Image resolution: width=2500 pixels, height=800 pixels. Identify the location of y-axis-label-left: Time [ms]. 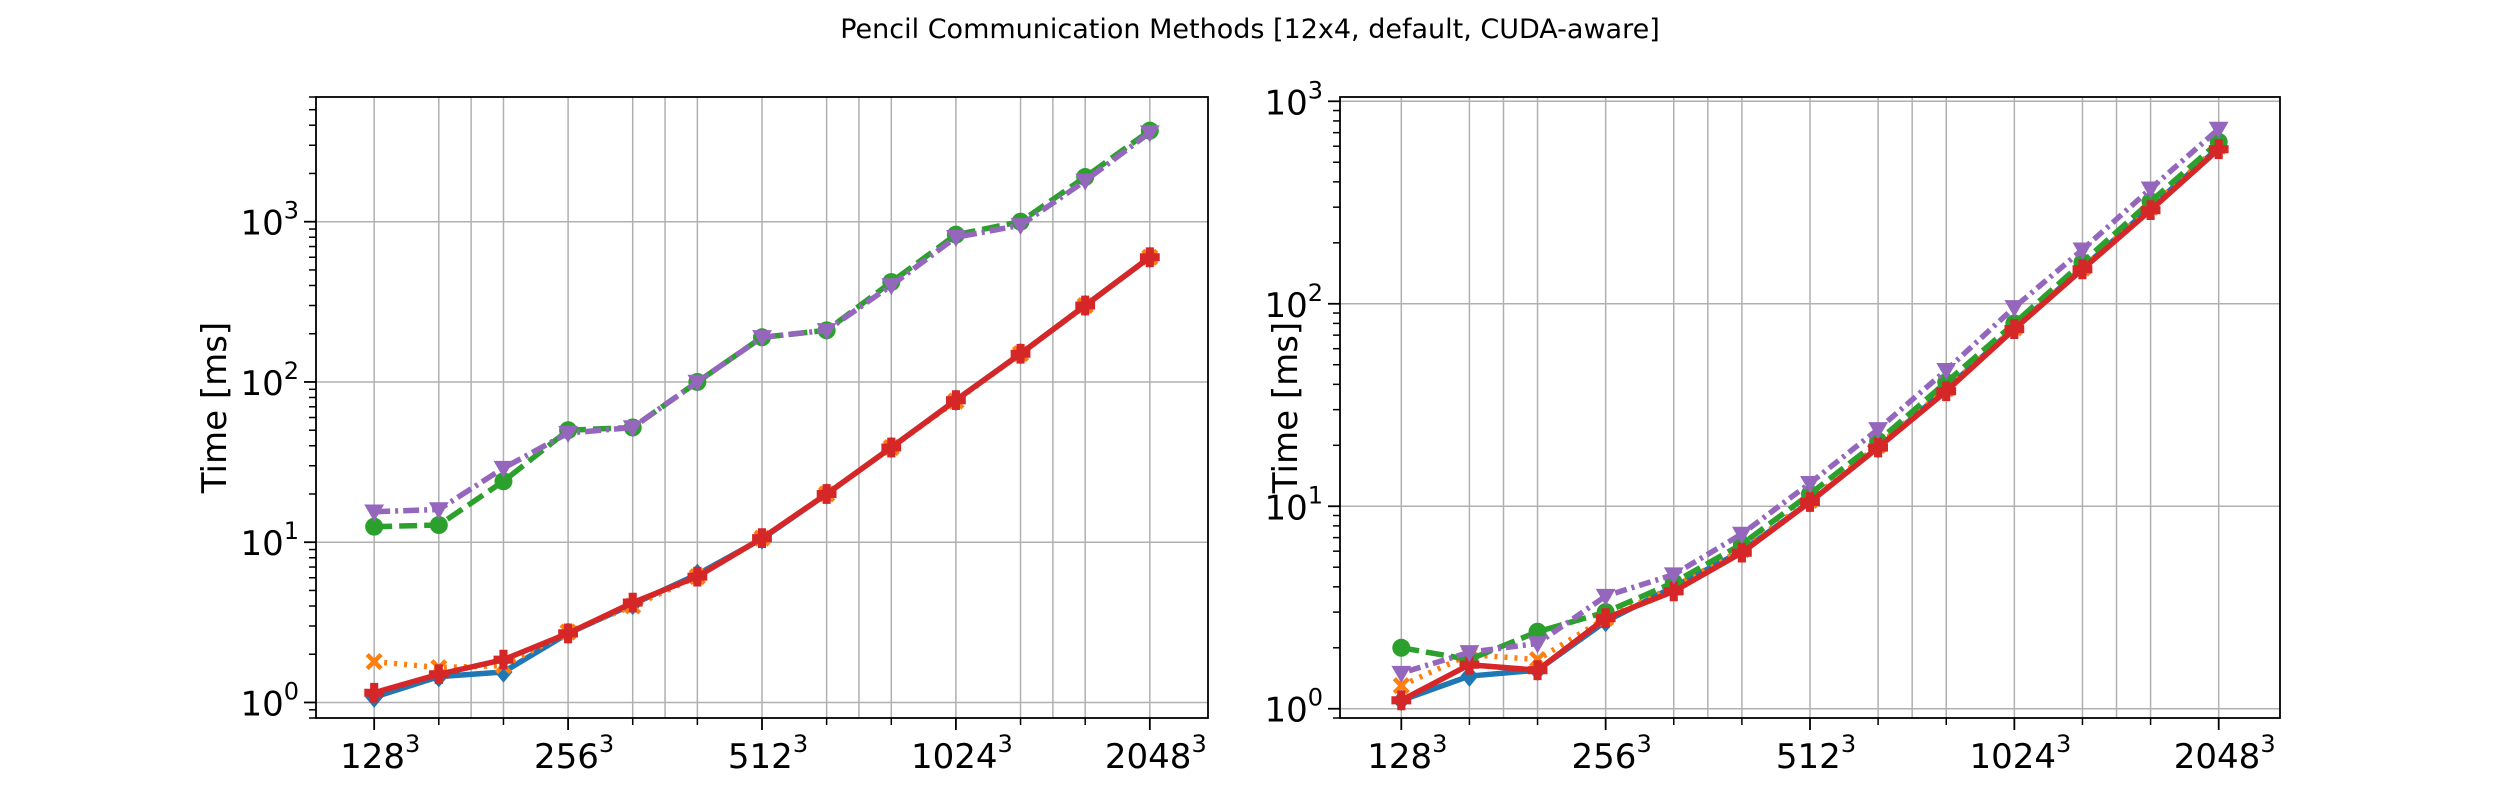
(215, 408).